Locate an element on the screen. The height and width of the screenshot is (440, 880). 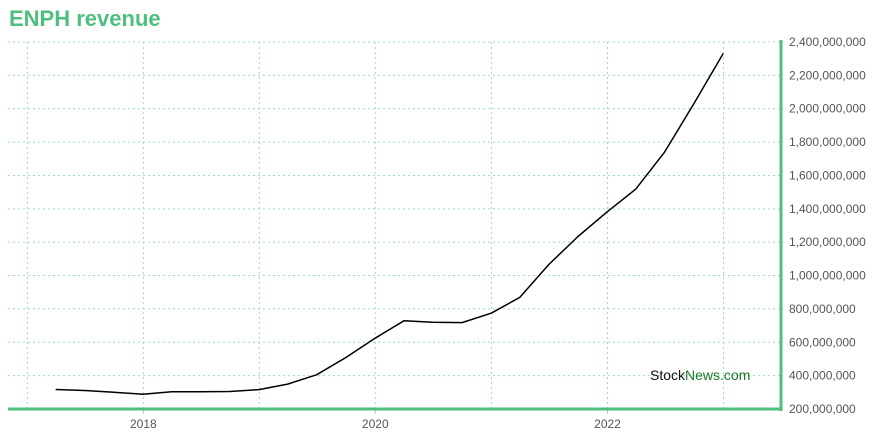
x-tick-label: 2018 is located at coordinates (143, 424).